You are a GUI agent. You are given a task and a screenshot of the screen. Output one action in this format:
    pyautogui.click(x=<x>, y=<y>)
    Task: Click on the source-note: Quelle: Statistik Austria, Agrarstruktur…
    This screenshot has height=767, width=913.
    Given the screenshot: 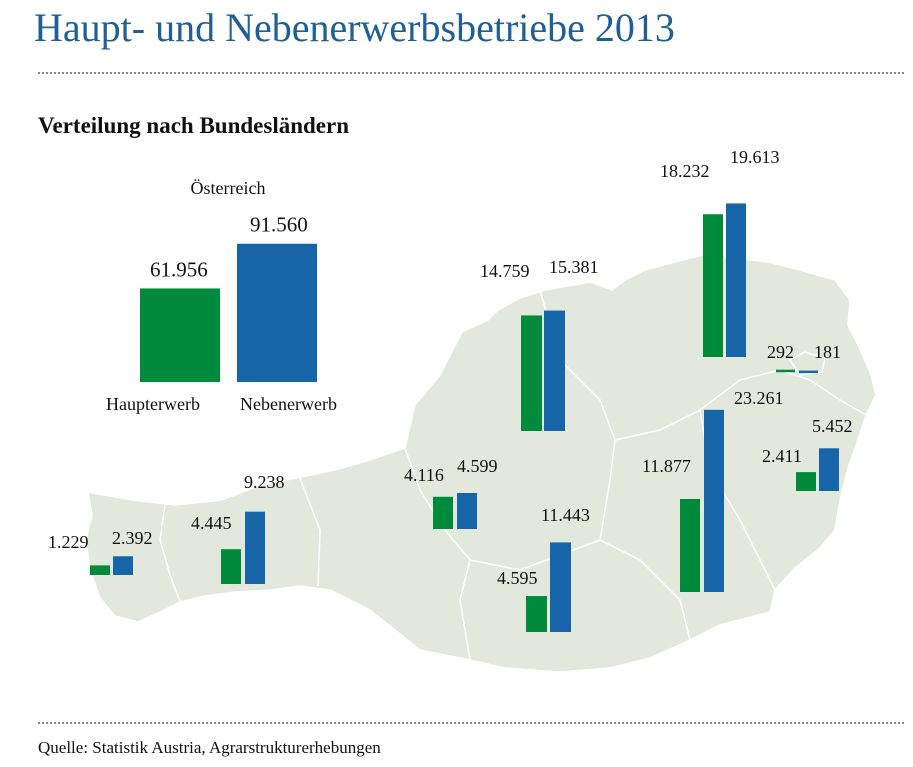 What is the action you would take?
    pyautogui.click(x=209, y=747)
    